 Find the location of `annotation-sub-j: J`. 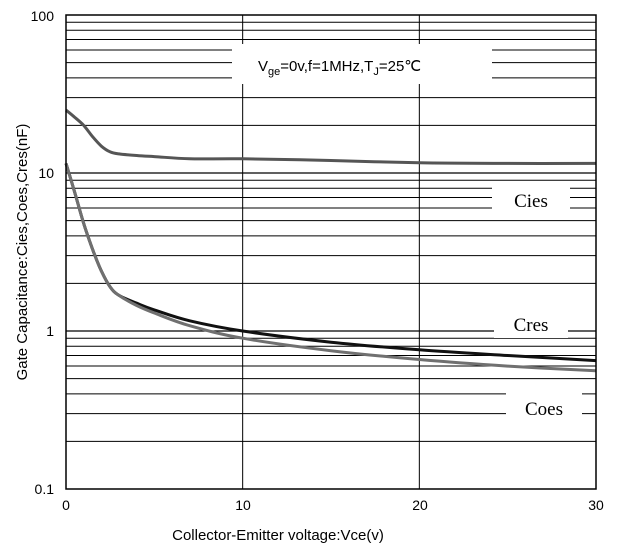

annotation-sub-j: J is located at coordinates (376, 72).